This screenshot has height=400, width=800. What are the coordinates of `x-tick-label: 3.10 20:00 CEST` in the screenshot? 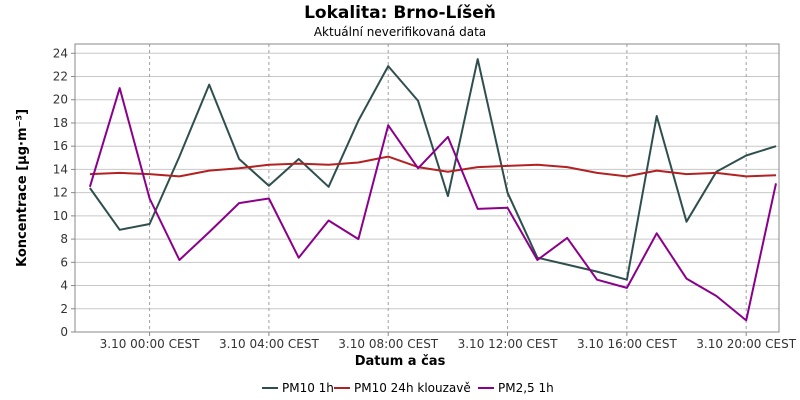 It's located at (746, 344).